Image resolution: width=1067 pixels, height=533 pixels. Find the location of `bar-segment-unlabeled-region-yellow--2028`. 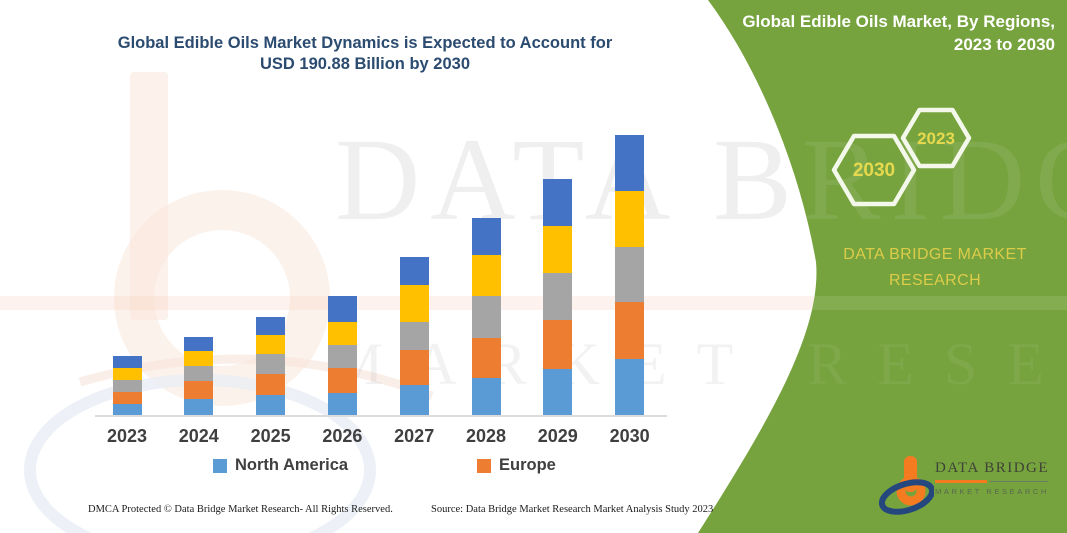

bar-segment-unlabeled-region-yellow--2028 is located at coordinates (486, 275).